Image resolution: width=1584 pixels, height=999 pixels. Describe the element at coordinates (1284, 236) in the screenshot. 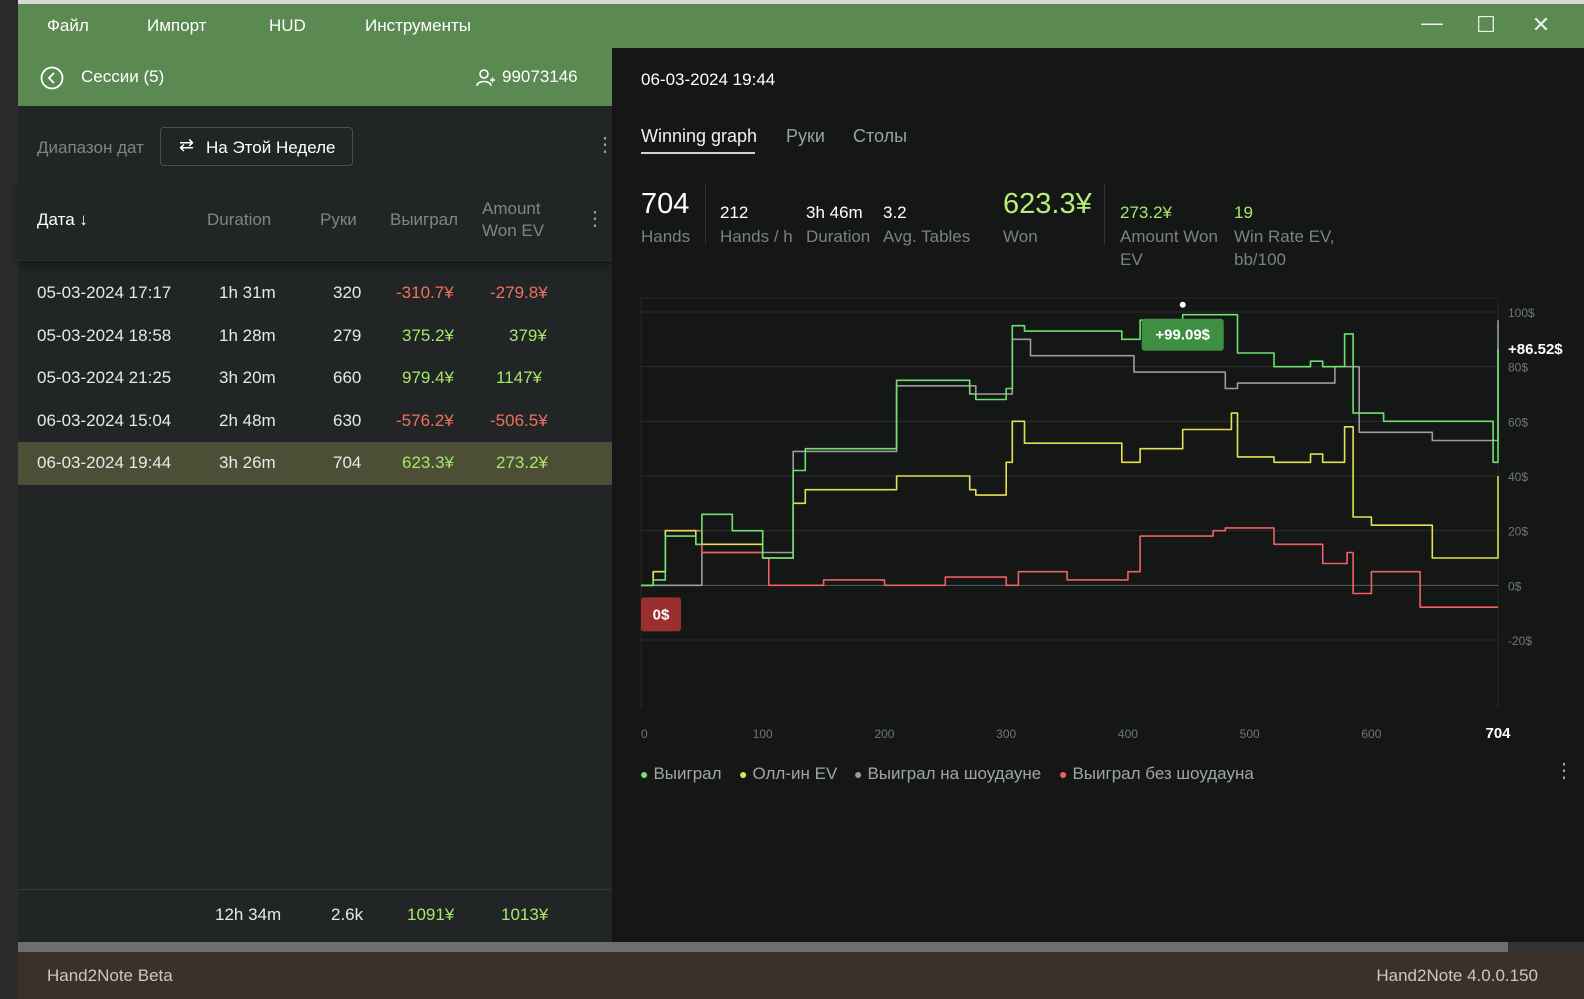

I see `stat-win-rate-ev-label1: Win Rate EV,` at that location.